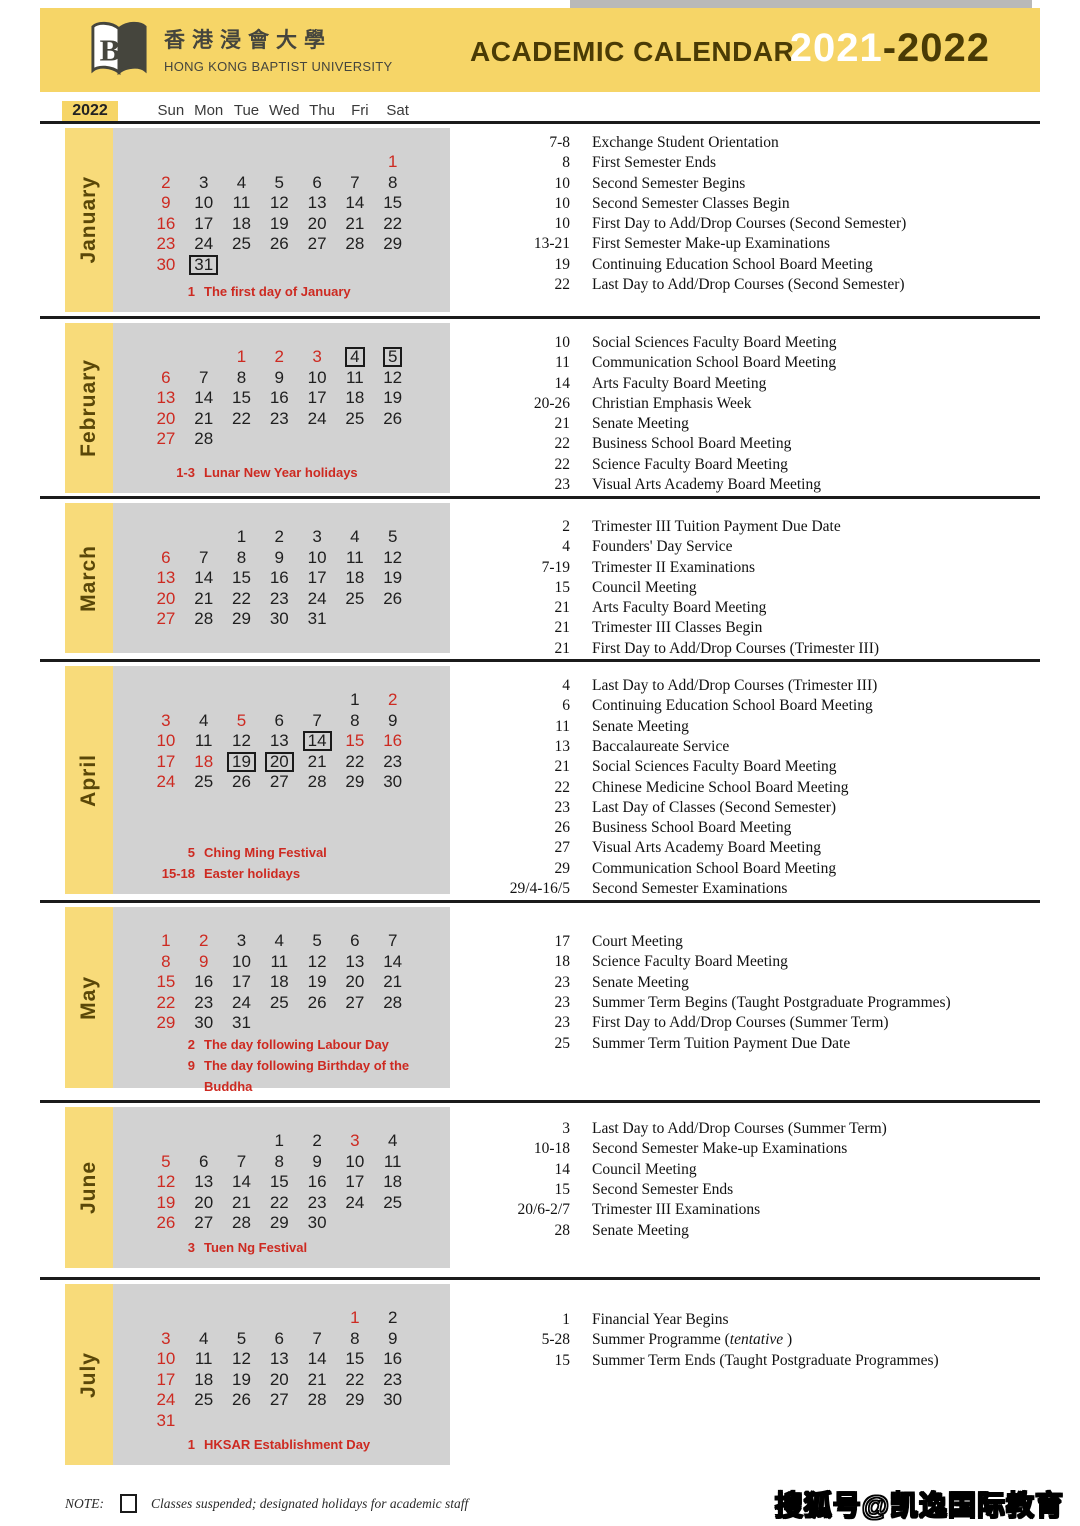  What do you see at coordinates (355, 224) in the screenshot?
I see `calendar-cell: 21` at bounding box center [355, 224].